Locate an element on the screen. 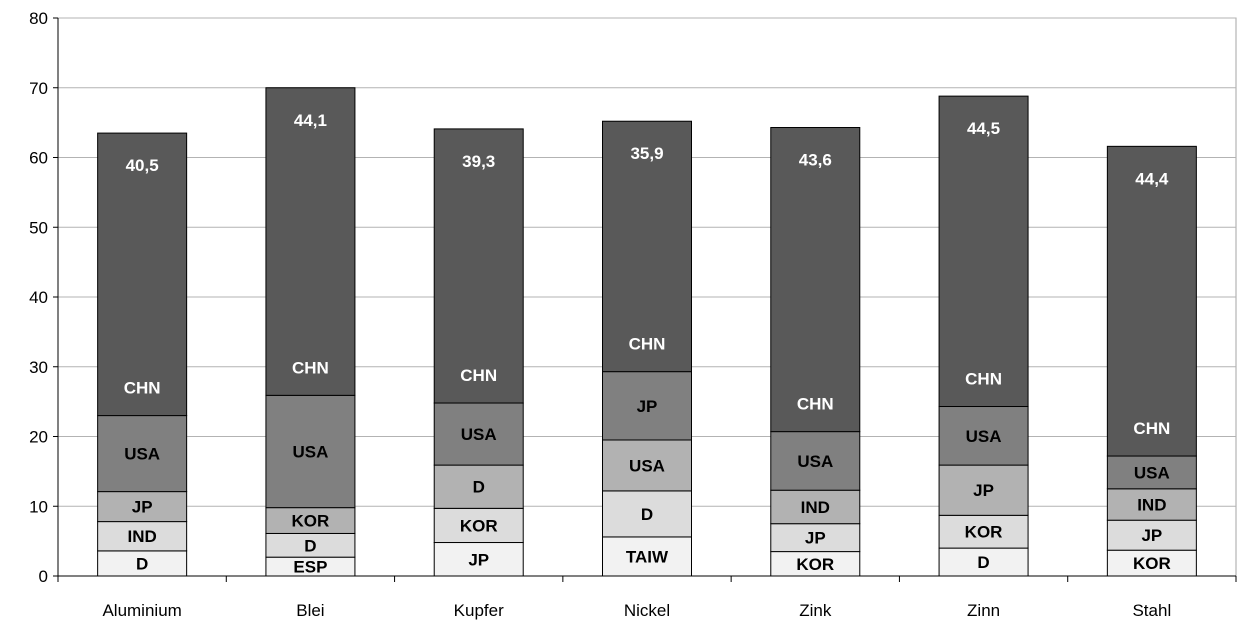 The width and height of the screenshot is (1241, 627). x-category-label: Kupfer is located at coordinates (479, 610).